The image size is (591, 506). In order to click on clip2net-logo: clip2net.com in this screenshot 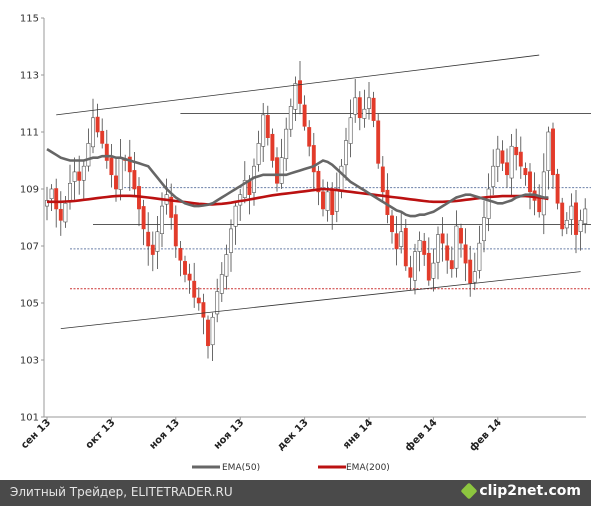, I will do `click(520, 491)`.